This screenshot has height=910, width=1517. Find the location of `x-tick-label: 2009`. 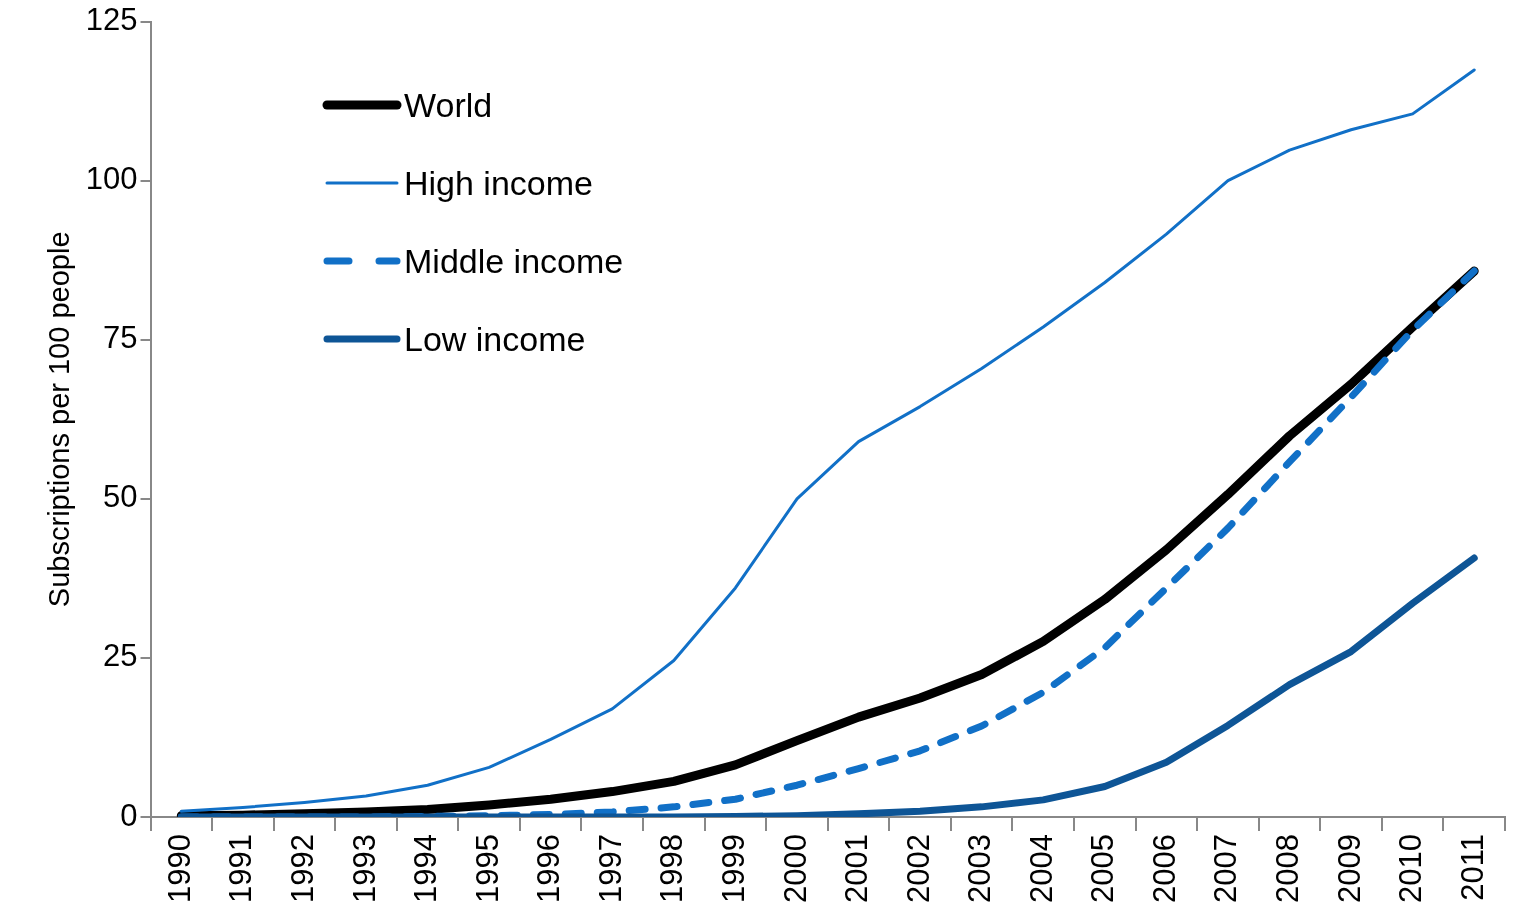

x-tick-label: 2009 is located at coordinates (1349, 869).